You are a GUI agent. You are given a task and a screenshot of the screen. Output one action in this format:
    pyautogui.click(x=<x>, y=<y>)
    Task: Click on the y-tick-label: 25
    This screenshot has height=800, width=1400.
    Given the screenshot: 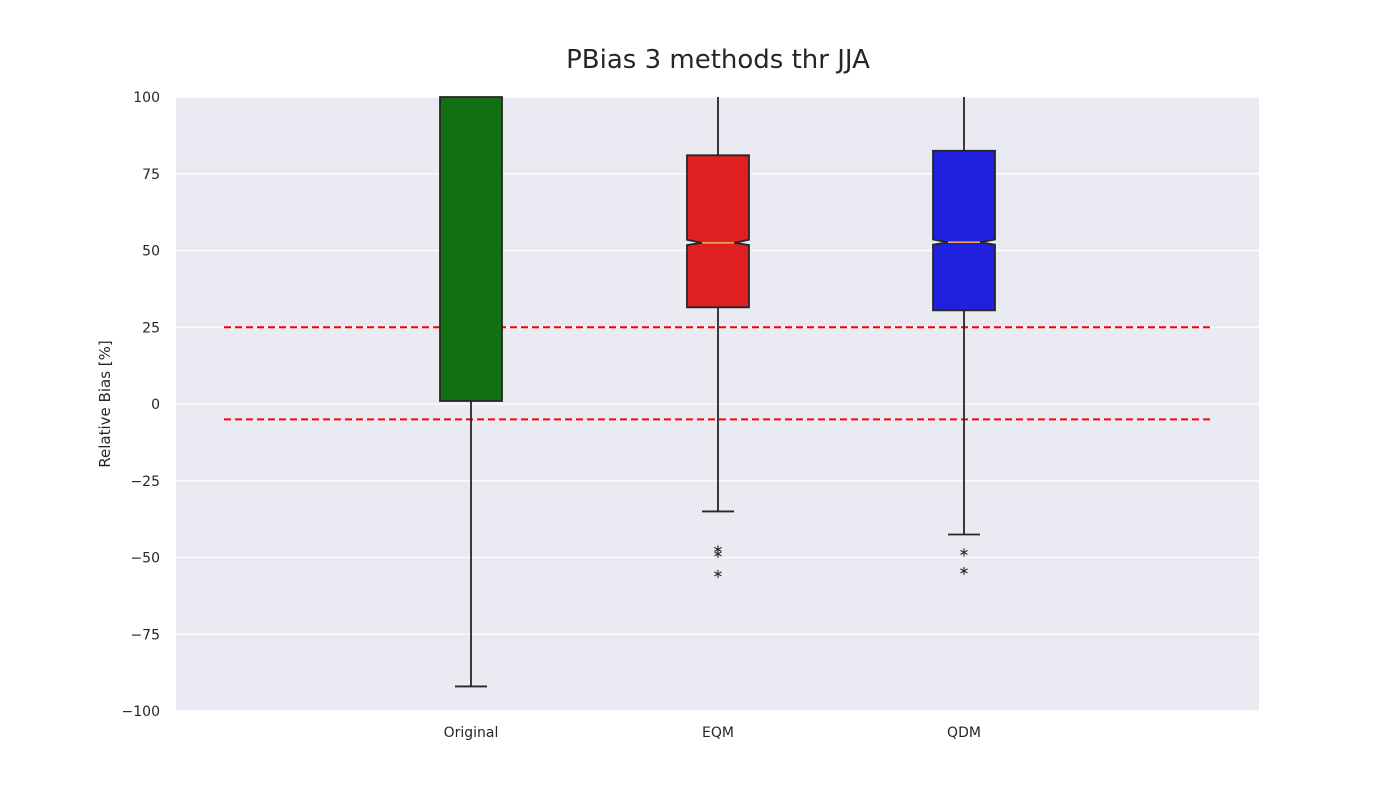 What is the action you would take?
    pyautogui.click(x=151, y=328)
    